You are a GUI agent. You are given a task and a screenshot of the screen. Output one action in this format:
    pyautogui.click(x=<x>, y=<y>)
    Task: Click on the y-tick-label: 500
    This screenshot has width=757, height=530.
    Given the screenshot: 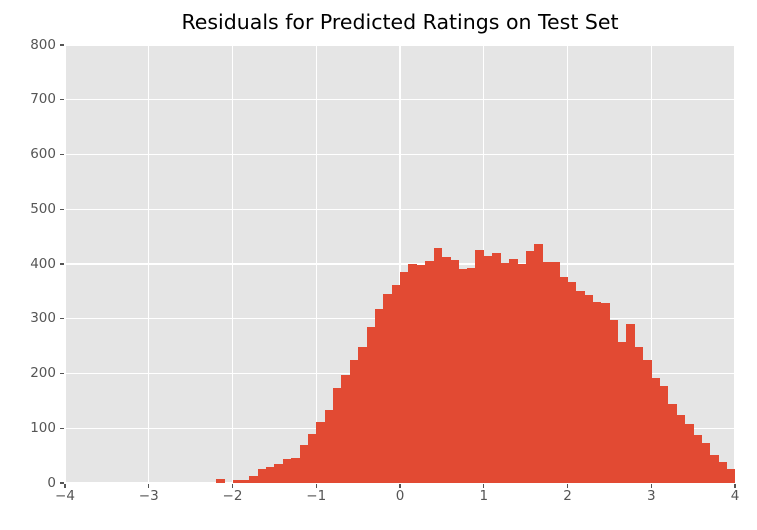 What is the action you would take?
    pyautogui.click(x=43, y=208)
    